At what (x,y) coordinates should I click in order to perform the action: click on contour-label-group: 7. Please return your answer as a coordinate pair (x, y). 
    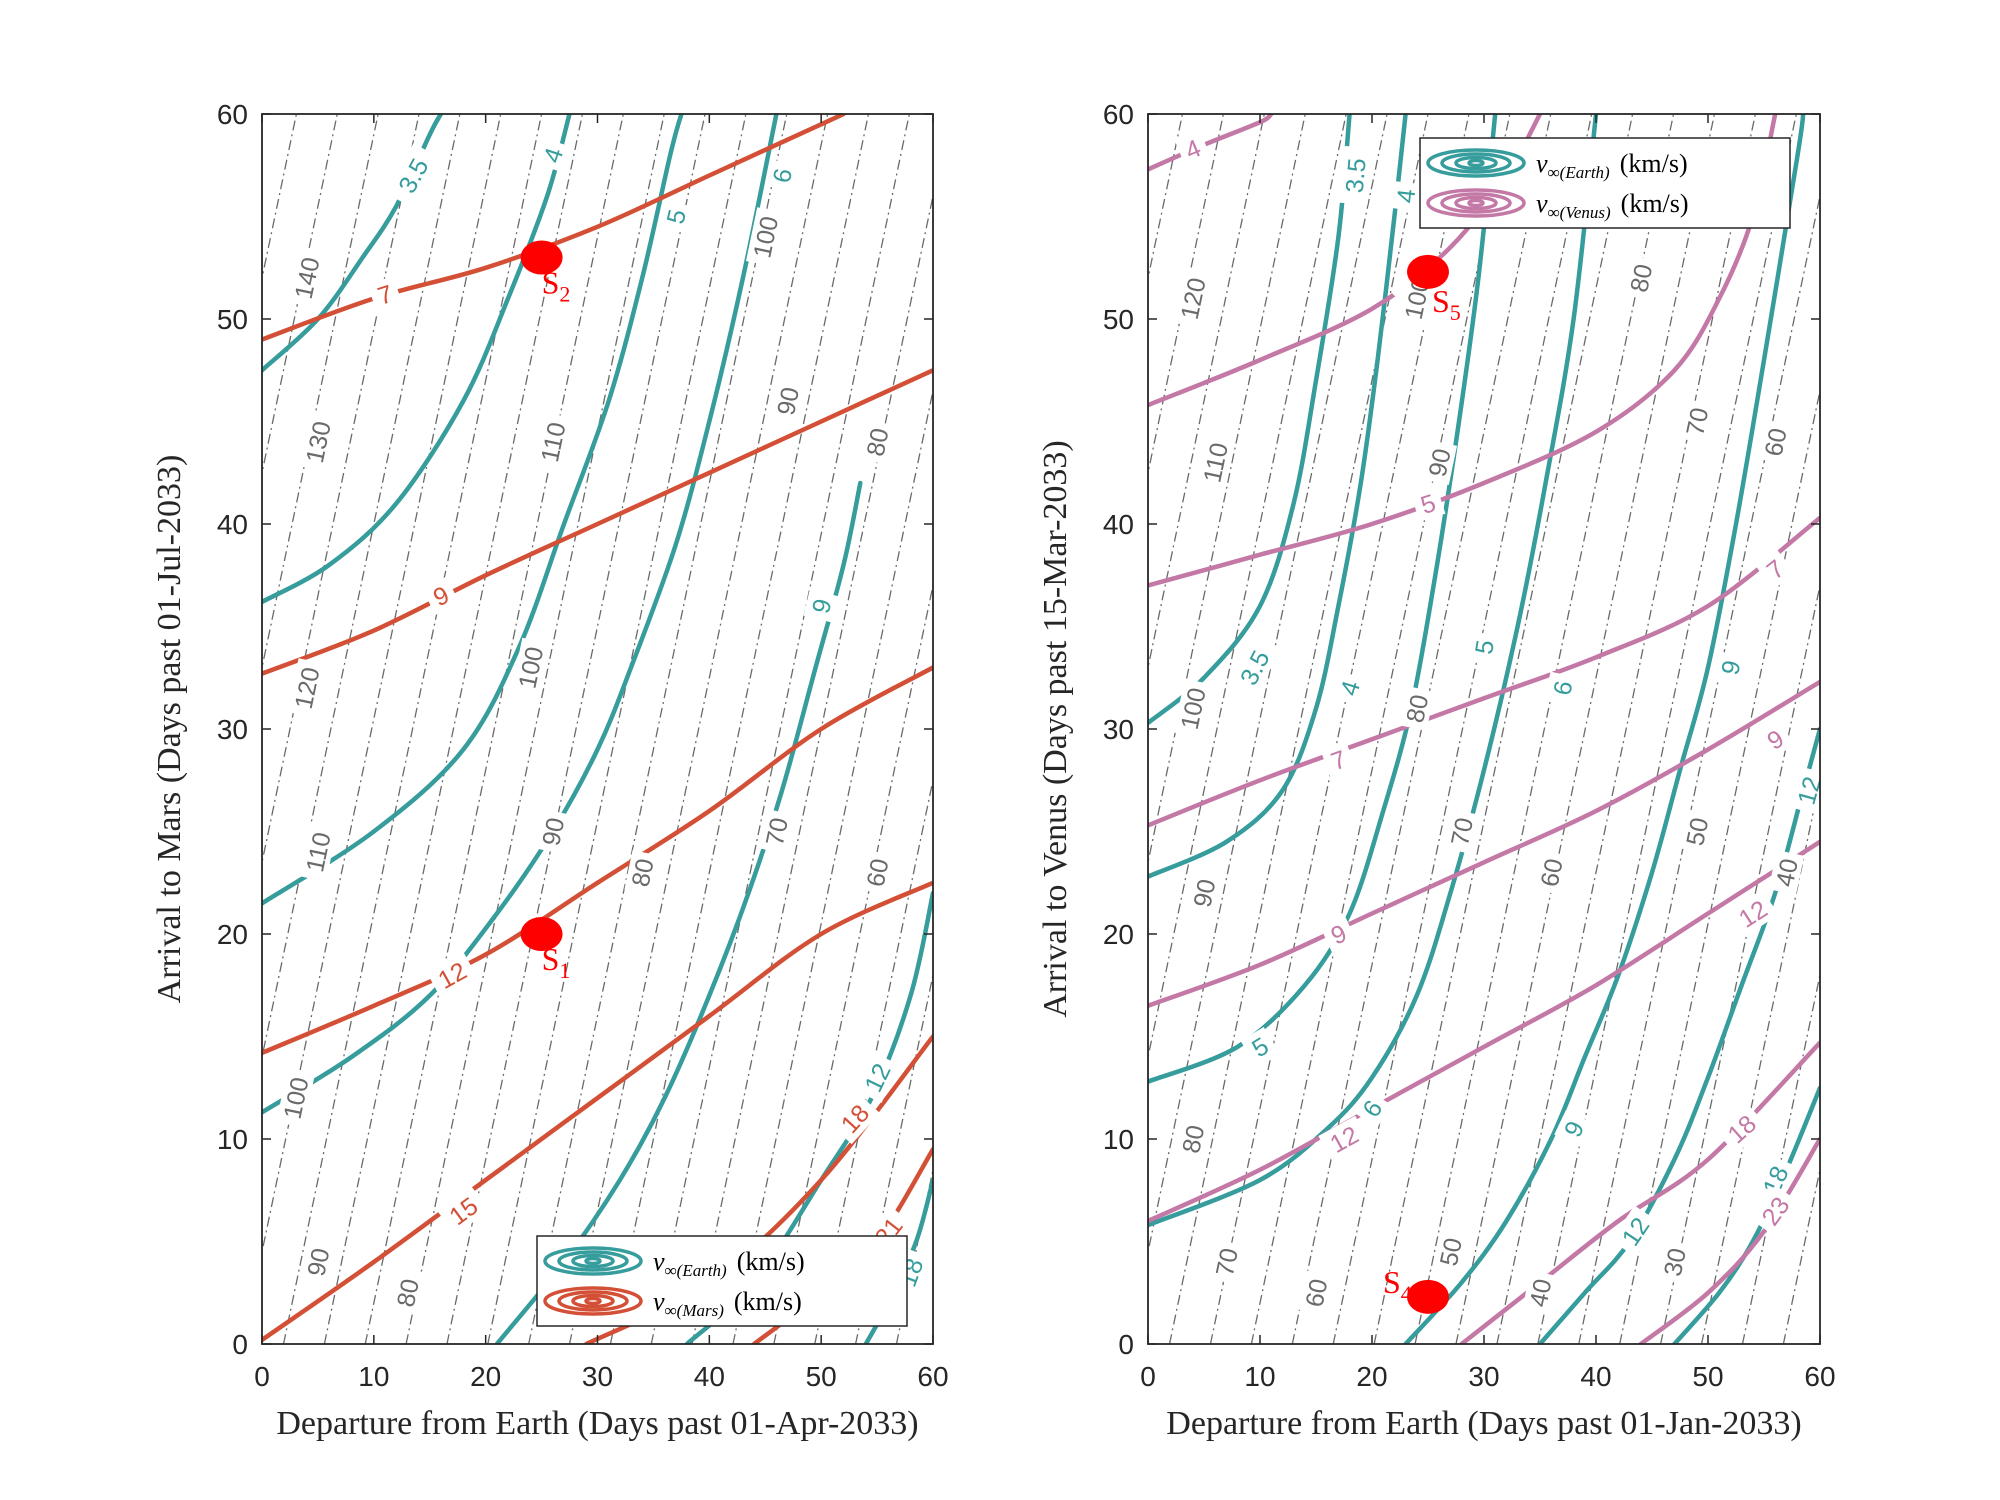
    Looking at the image, I should click on (385, 294).